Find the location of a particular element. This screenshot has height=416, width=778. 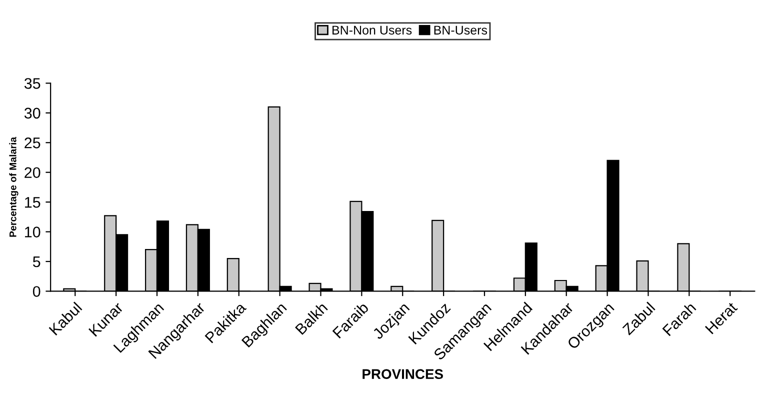

legend-label: BN-Non Users is located at coordinates (372, 30).